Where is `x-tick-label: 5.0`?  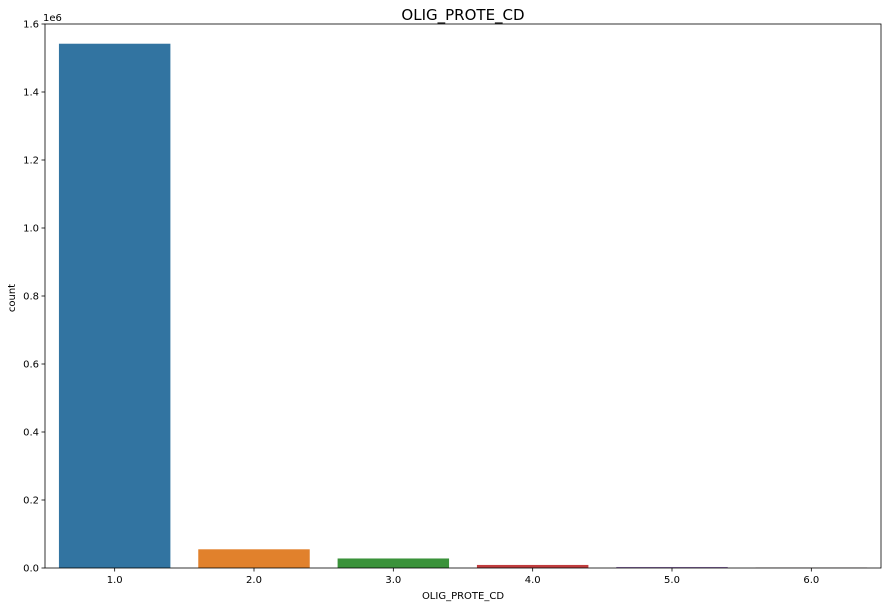
x-tick-label: 5.0 is located at coordinates (672, 580).